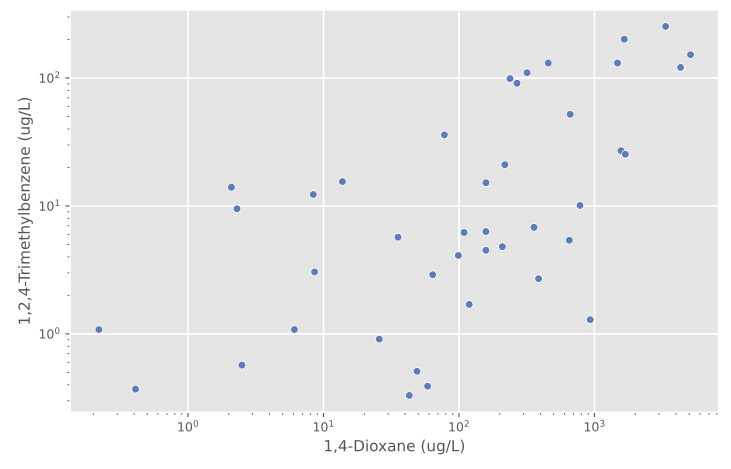  I want to click on x-tick-label: 10$^{3}$, so click(594, 426).